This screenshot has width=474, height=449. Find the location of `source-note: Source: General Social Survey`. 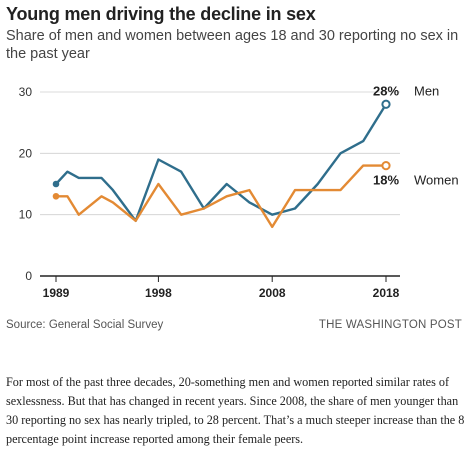

source-note: Source: General Social Survey is located at coordinates (85, 325).